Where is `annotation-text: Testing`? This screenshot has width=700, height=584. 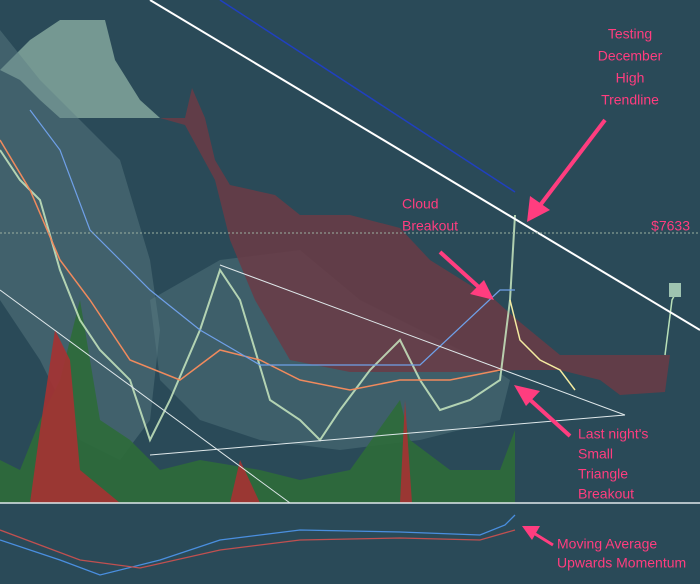 annotation-text: Testing is located at coordinates (630, 34).